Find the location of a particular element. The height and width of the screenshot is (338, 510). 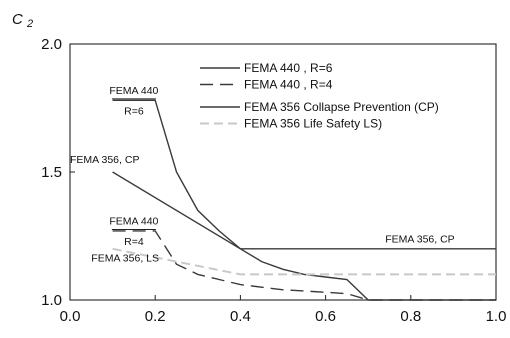

legend-label-4: FEMA 356 Life Safety LS) is located at coordinates (313, 124).